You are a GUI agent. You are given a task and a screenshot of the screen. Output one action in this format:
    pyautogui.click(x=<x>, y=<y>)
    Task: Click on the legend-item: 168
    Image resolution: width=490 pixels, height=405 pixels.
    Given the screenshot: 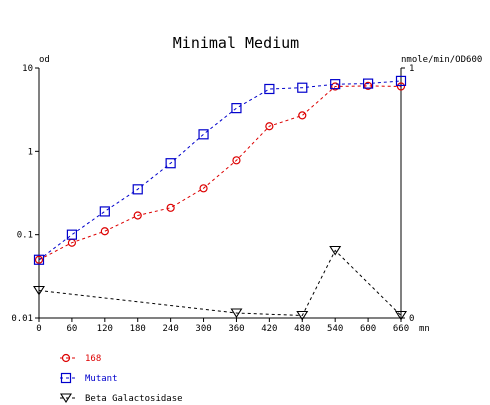 What is the action you would take?
    pyautogui.click(x=80, y=358)
    